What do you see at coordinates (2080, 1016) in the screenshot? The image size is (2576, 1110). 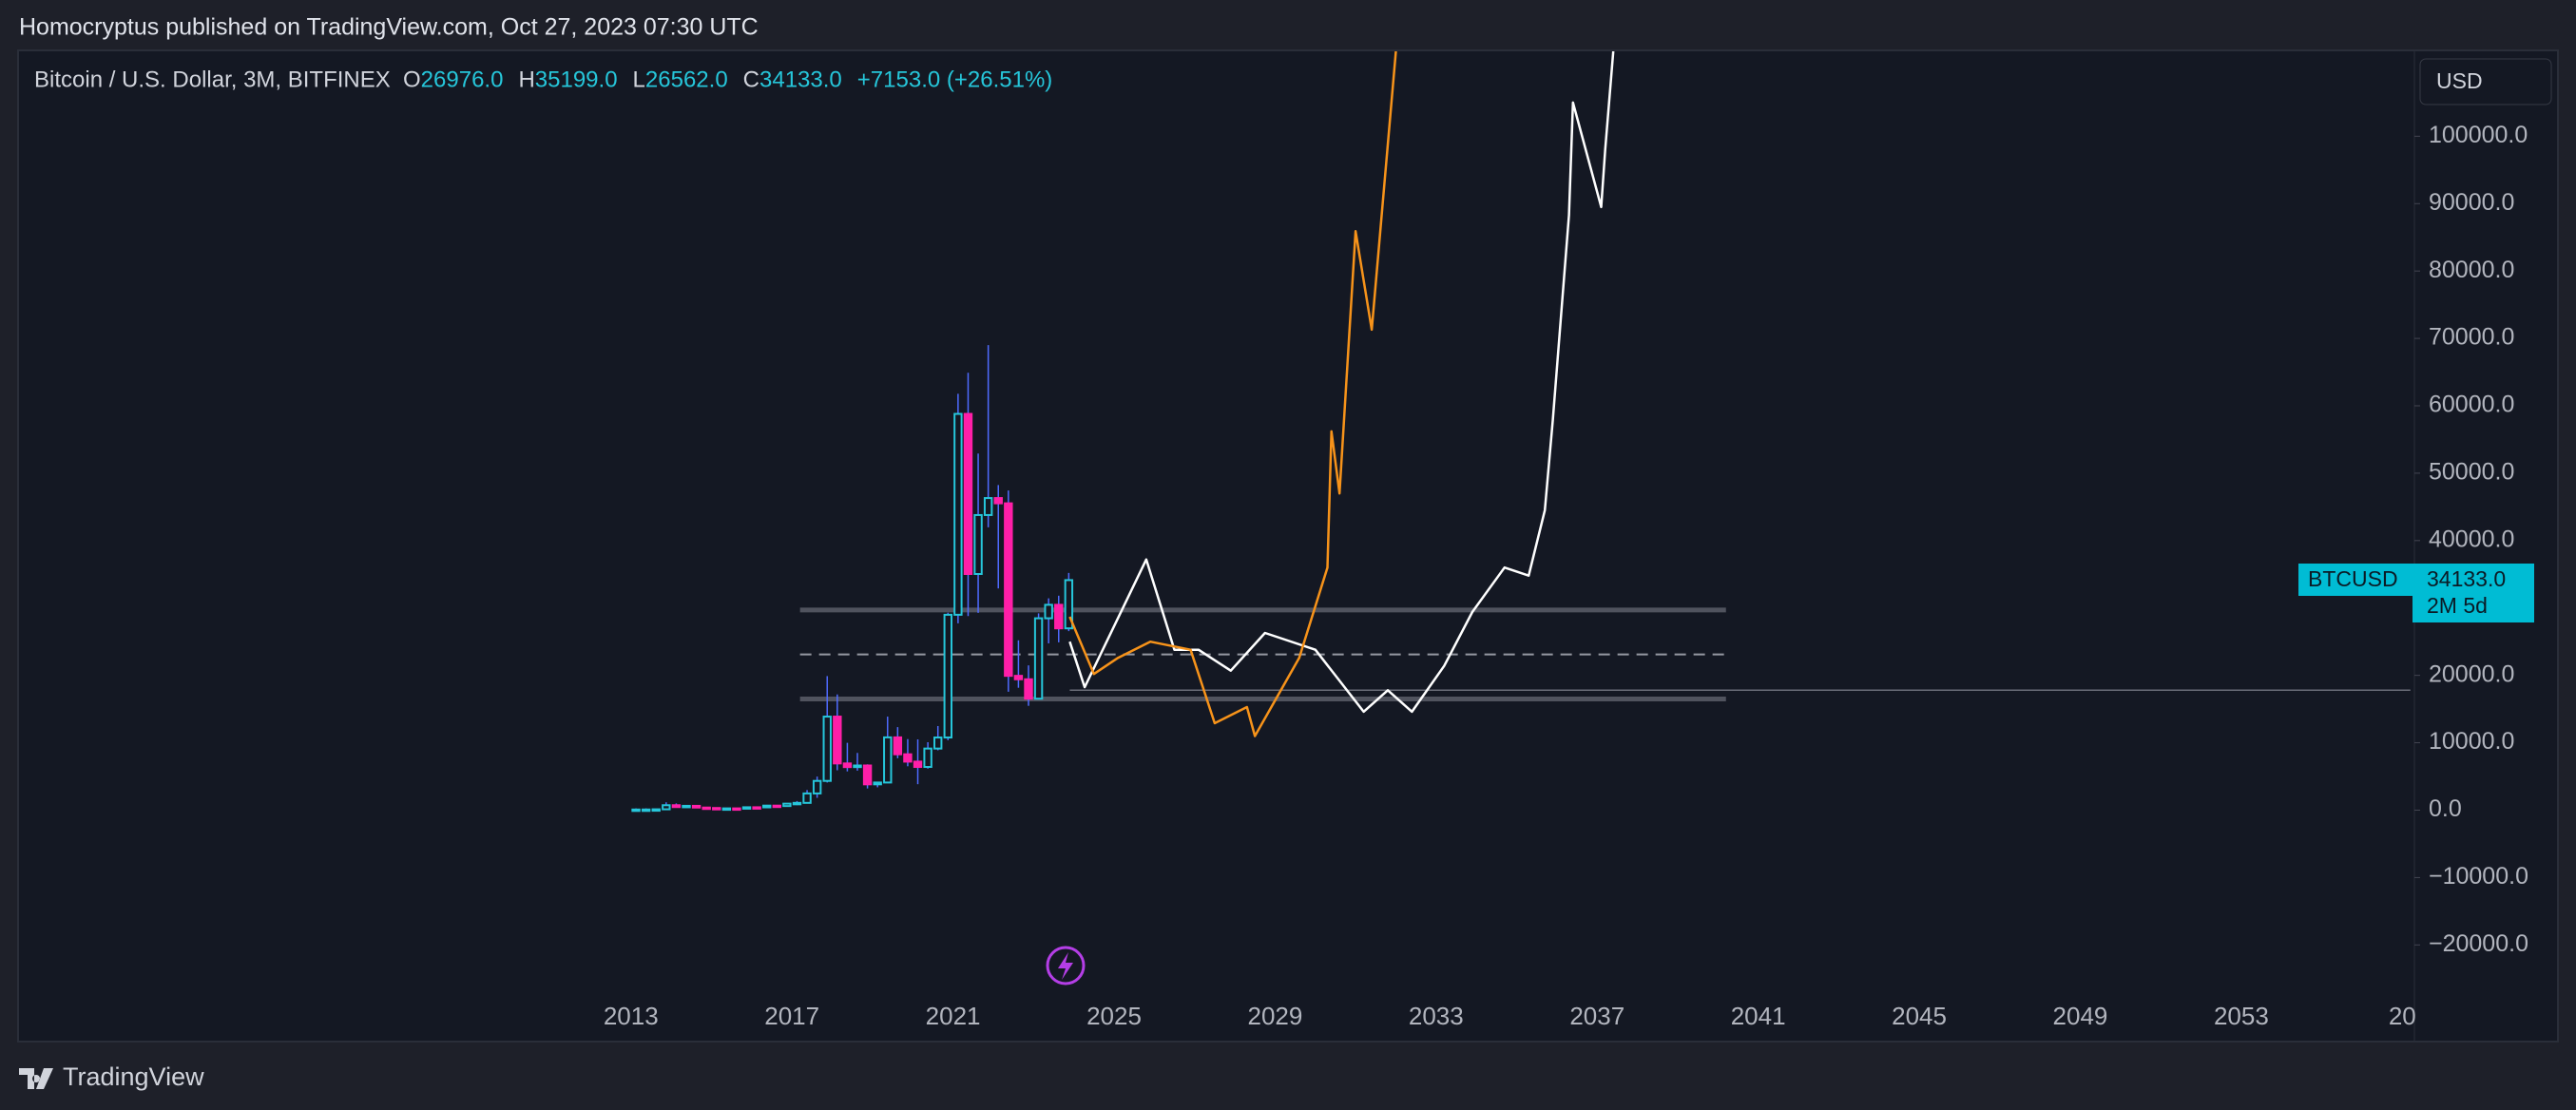 I see `x-tick-label: 2049` at bounding box center [2080, 1016].